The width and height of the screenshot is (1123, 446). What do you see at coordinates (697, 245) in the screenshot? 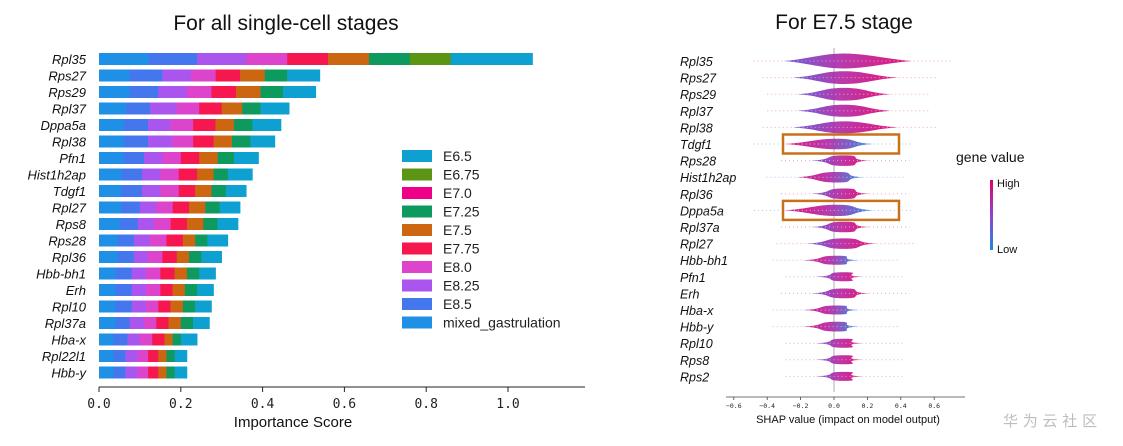
I see `shap-feature-label: Rpl27` at bounding box center [697, 245].